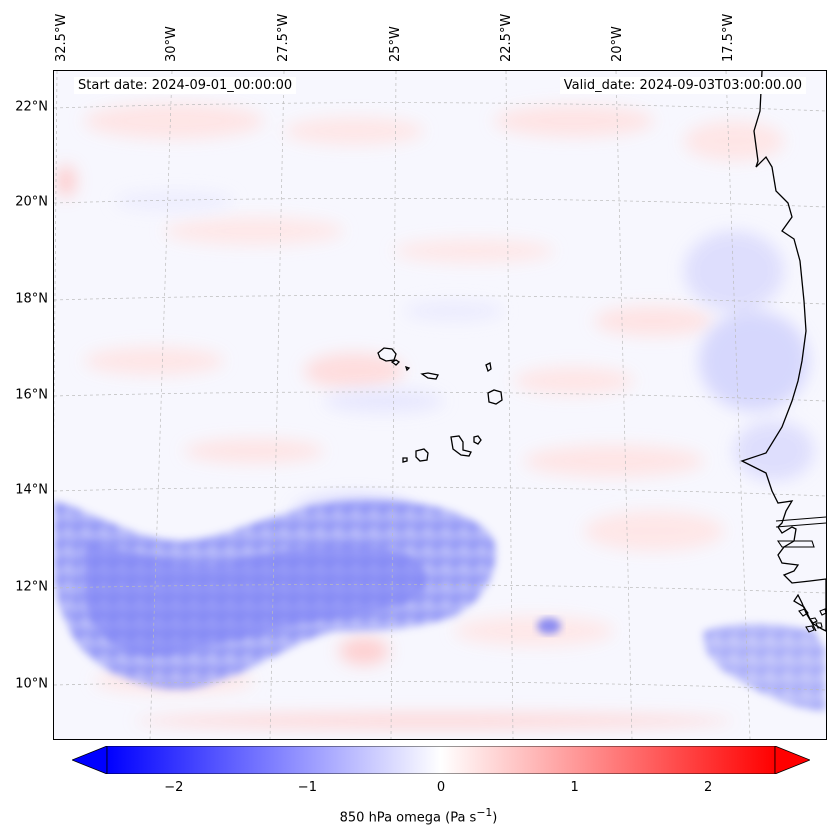 This screenshot has width=837, height=839. I want to click on lon-label-20w: 20°W, so click(617, 44).